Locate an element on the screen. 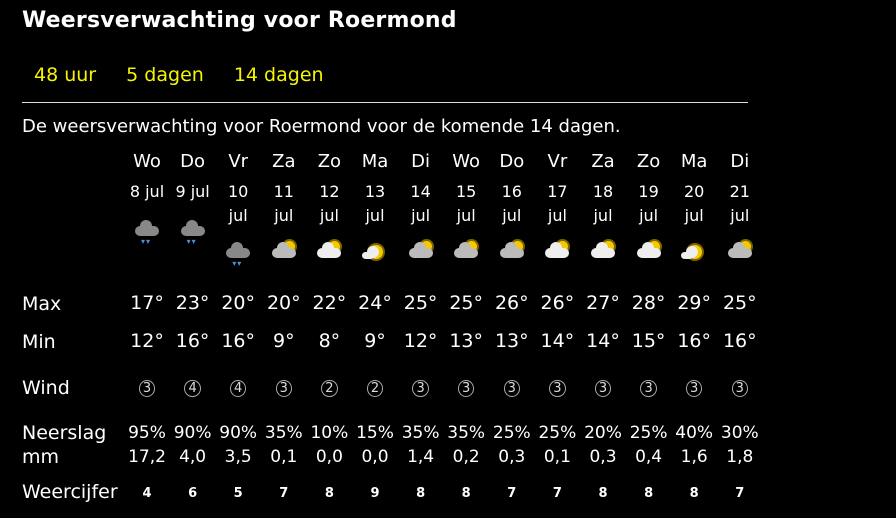 This screenshot has width=896, height=518. tab-5-dagen: 5 dagen is located at coordinates (165, 75).